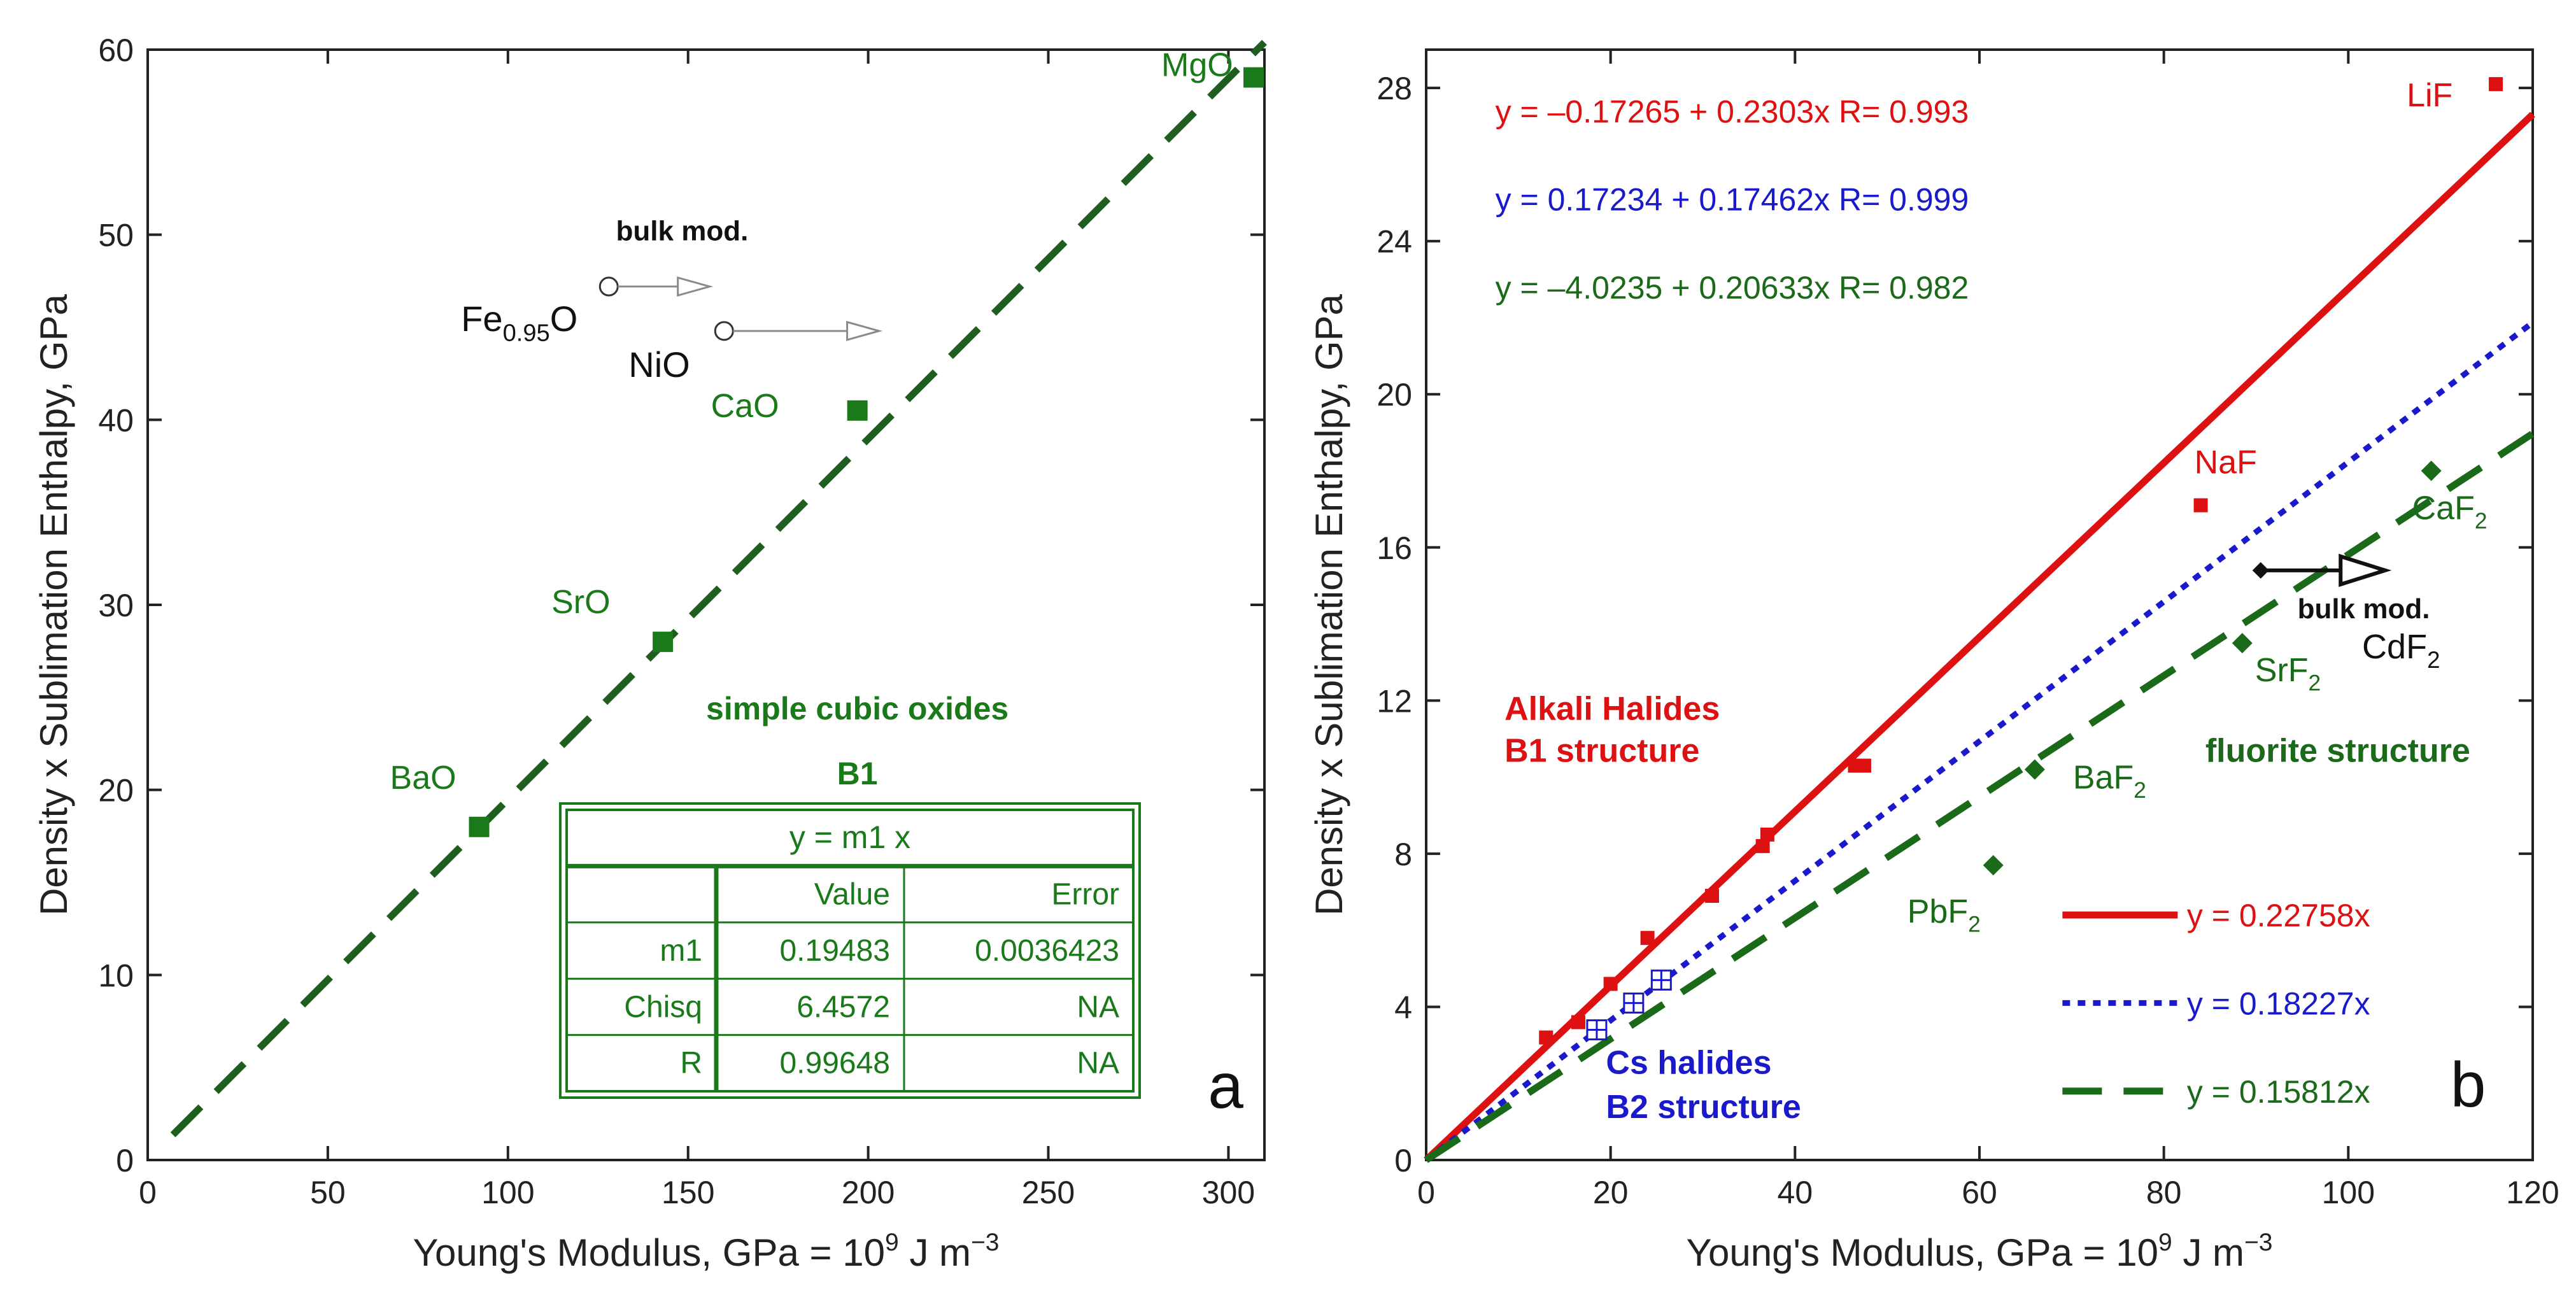  Describe the element at coordinates (1732, 200) in the screenshot. I see `fit-equation: y = 0.17234 + 0.17462x R= 0.999` at that location.